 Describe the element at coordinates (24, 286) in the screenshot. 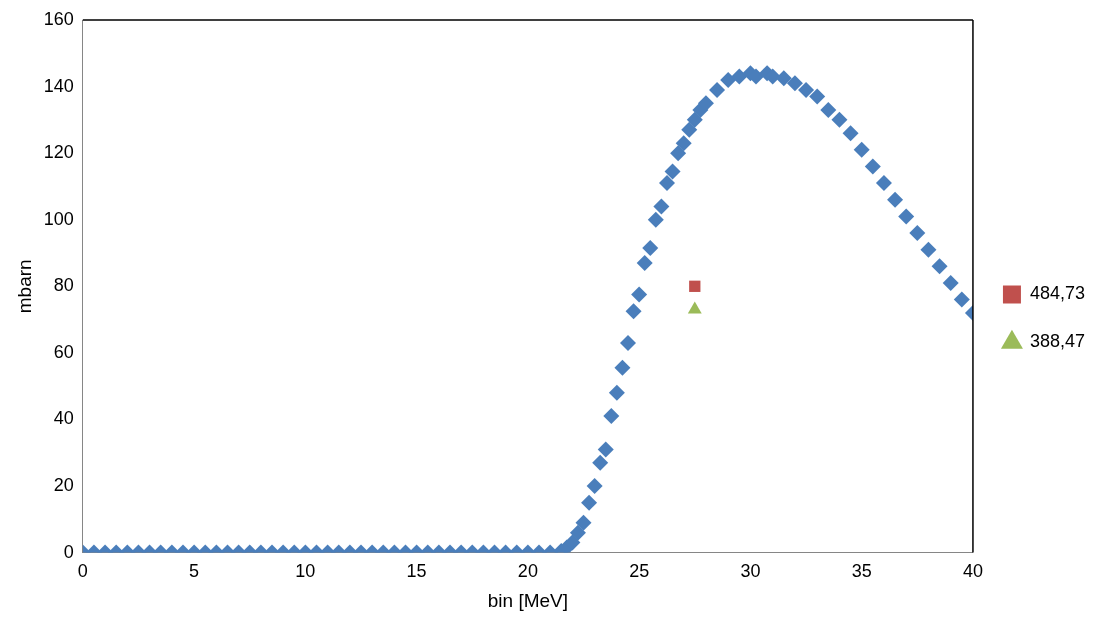

I see `y-axis-title: mbarn` at that location.